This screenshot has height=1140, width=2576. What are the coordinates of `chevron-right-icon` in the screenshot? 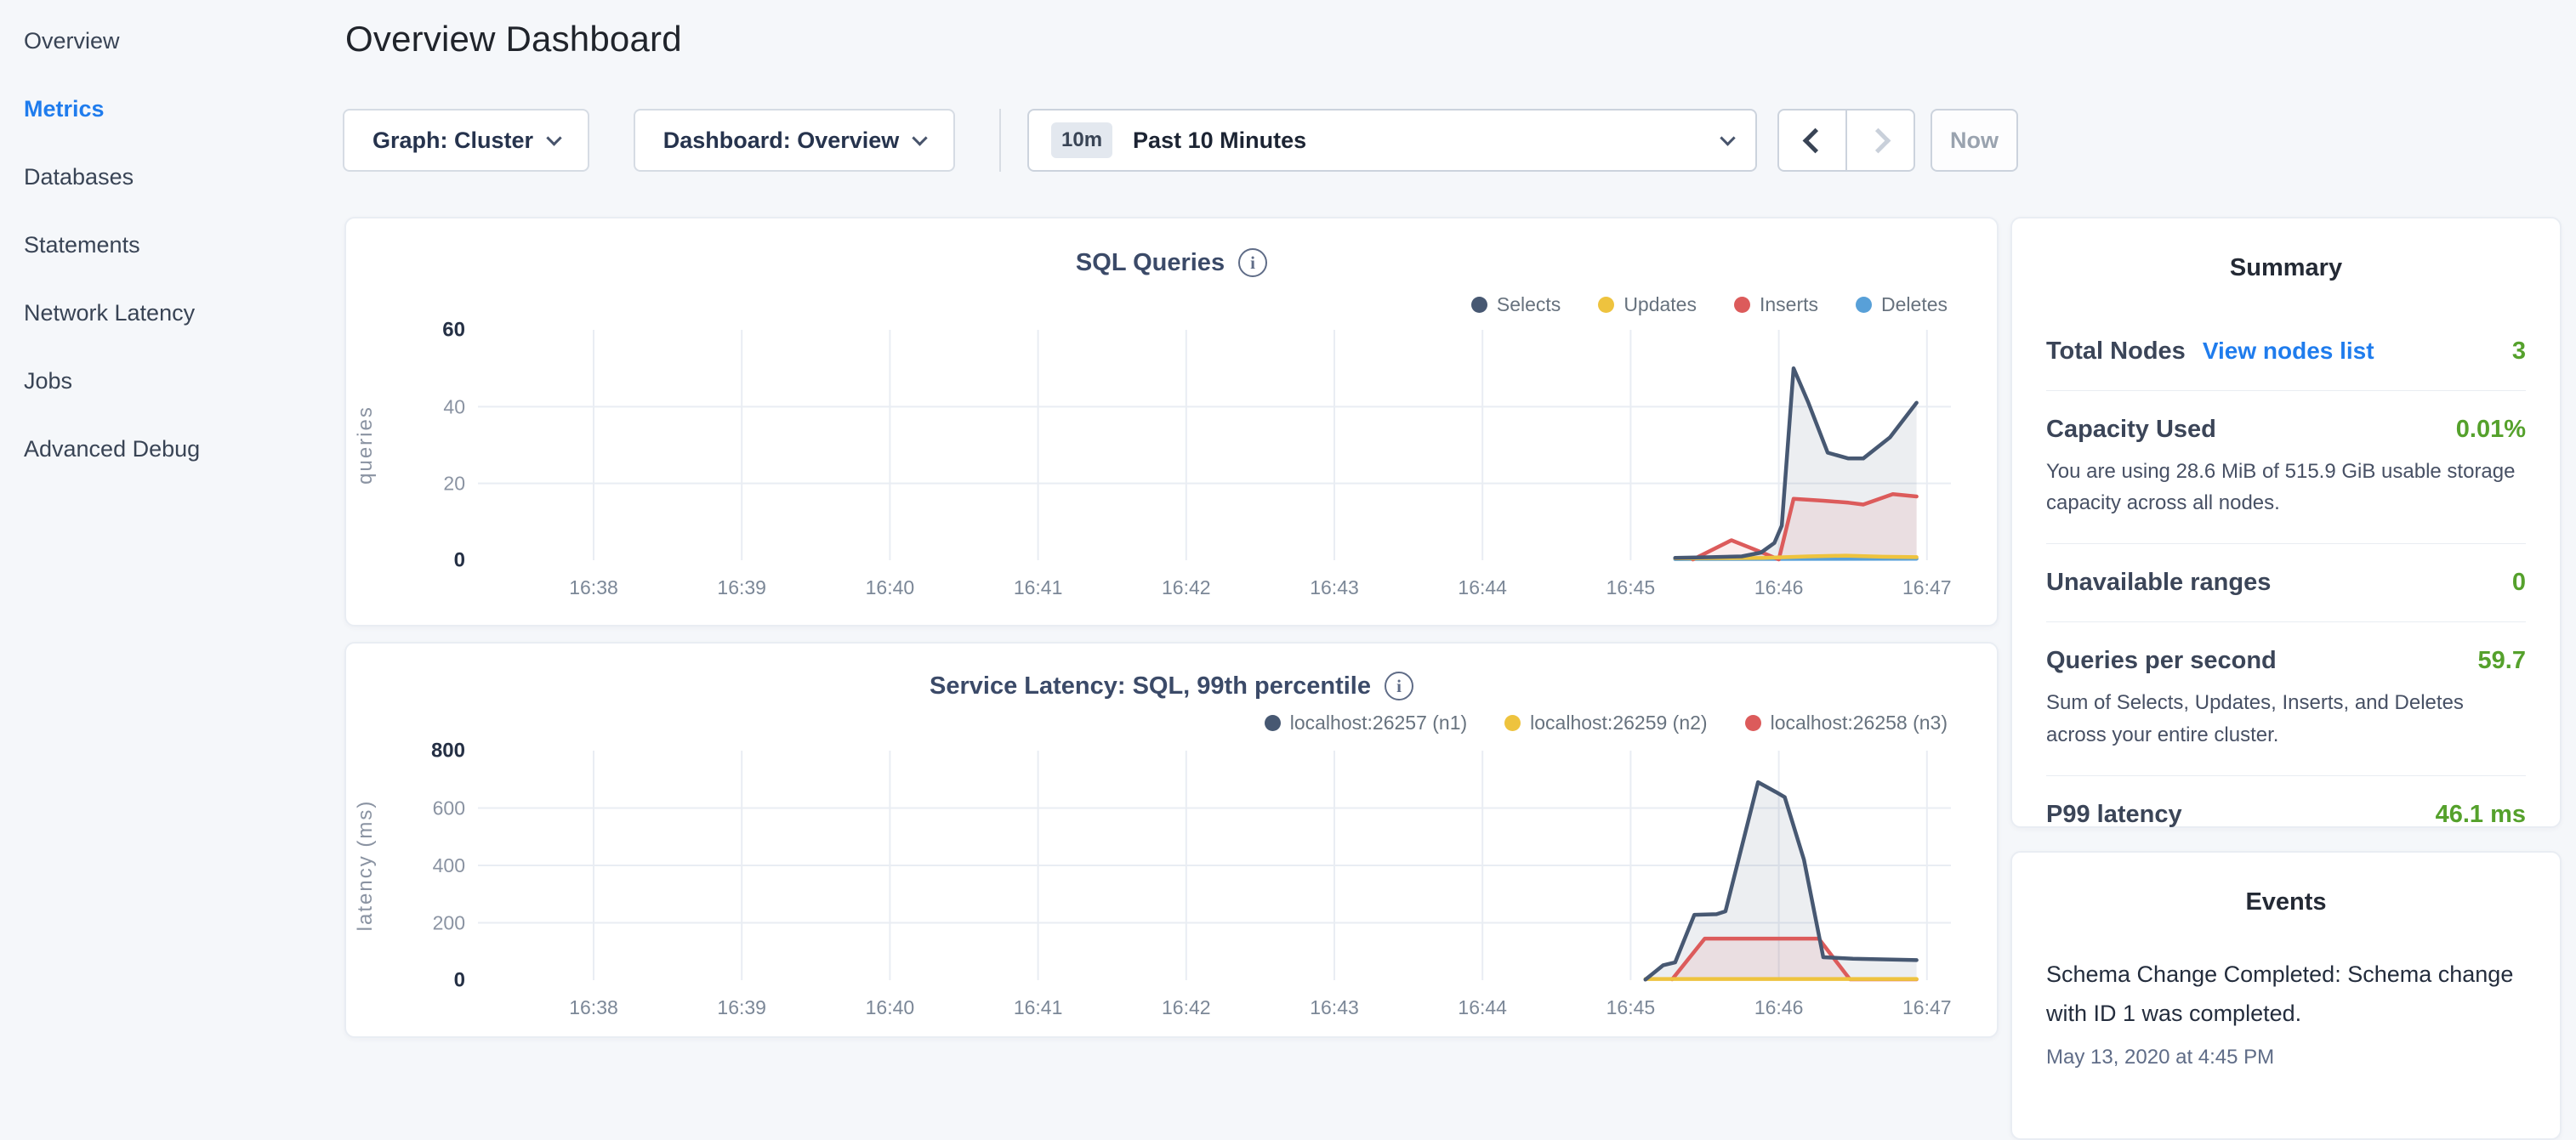 It's located at (1878, 140).